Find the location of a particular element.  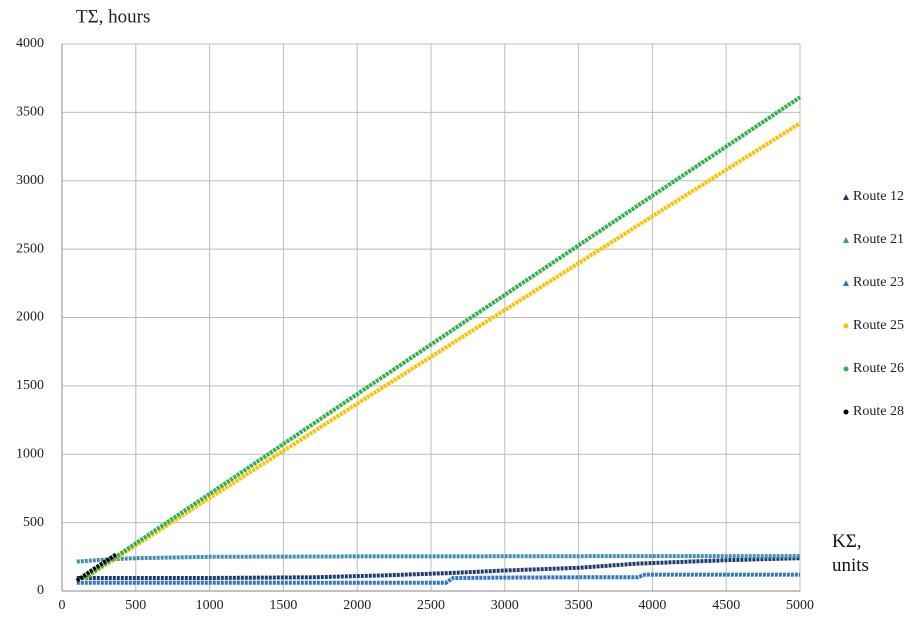

legend-label: Route 12 is located at coordinates (878, 196).